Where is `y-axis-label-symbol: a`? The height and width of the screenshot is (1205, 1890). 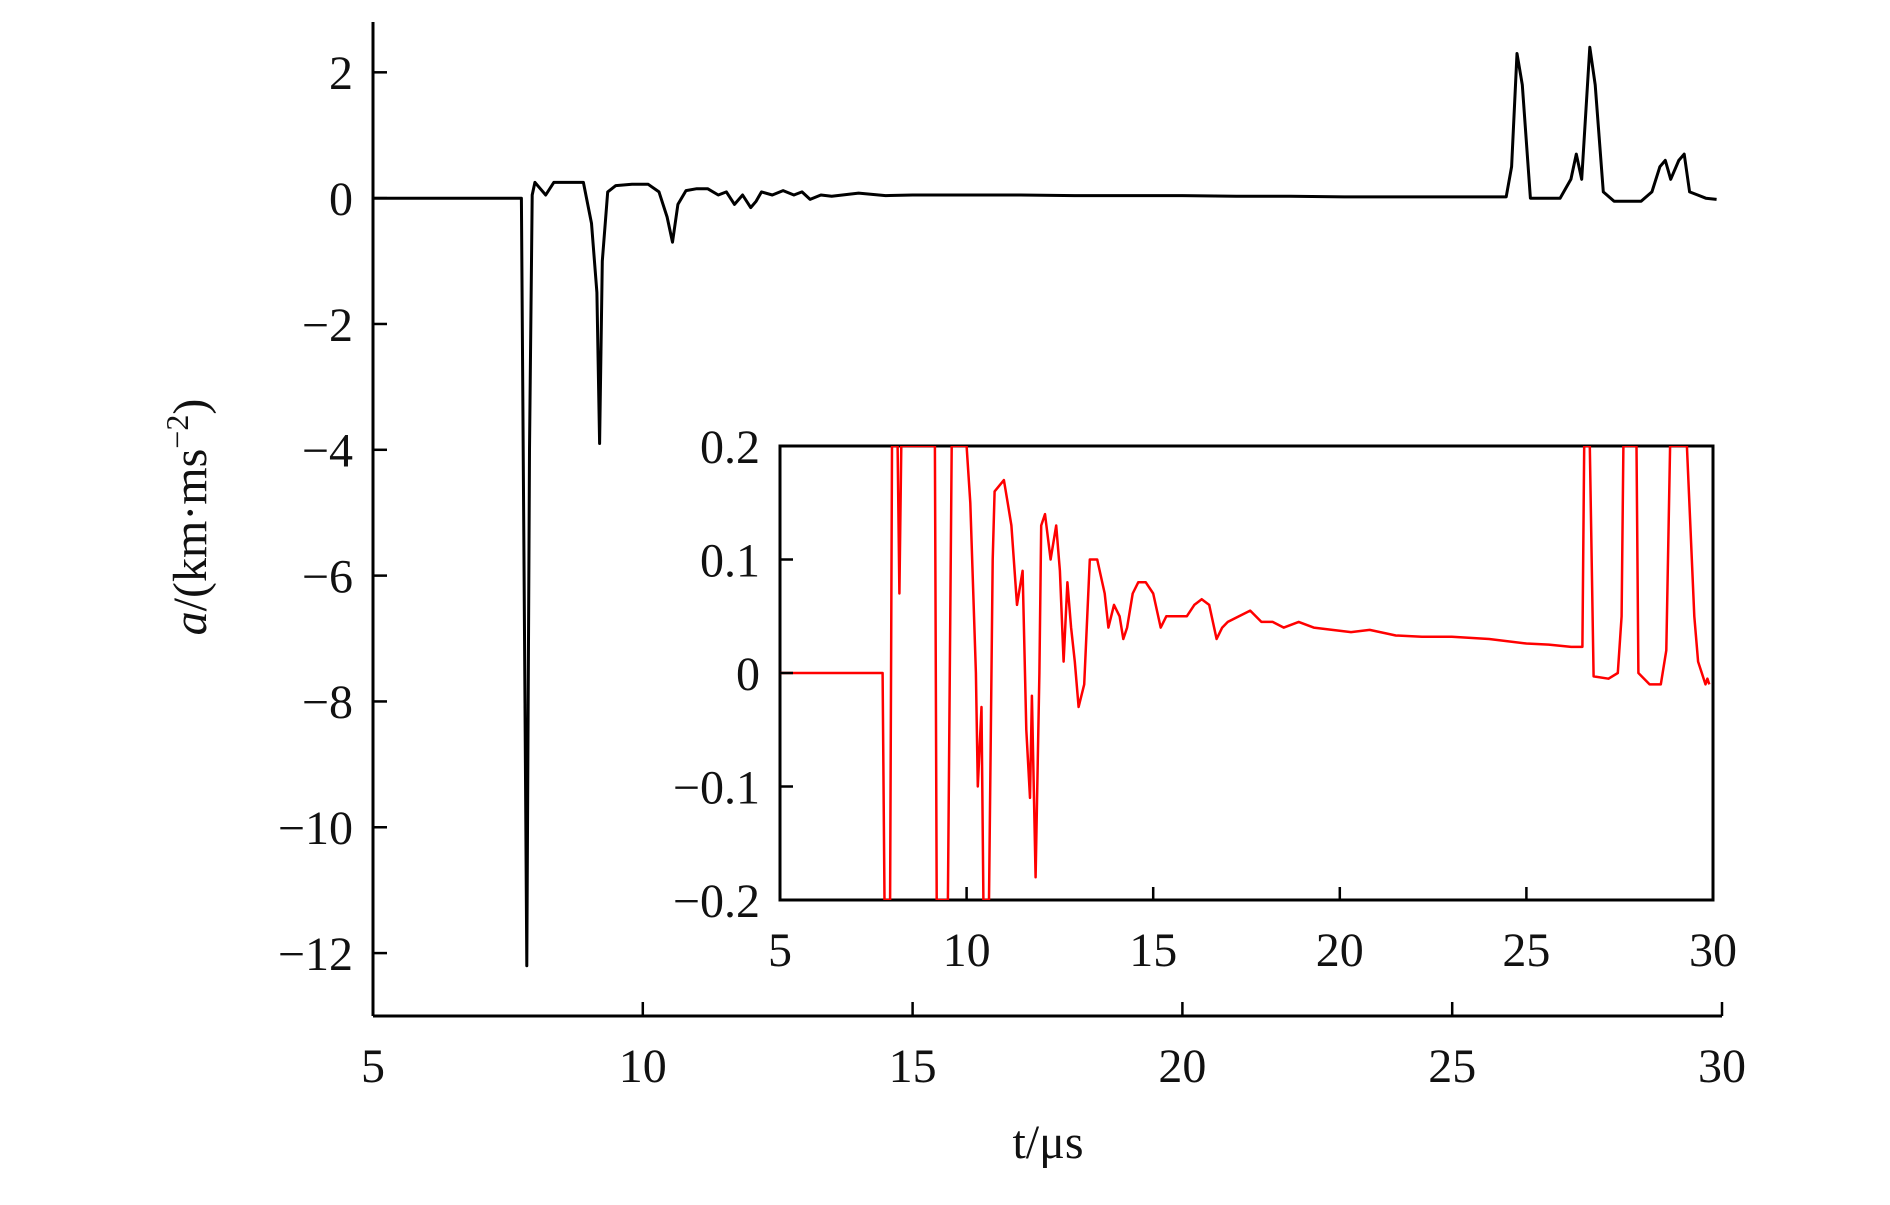 y-axis-label-symbol: a is located at coordinates (190, 623).